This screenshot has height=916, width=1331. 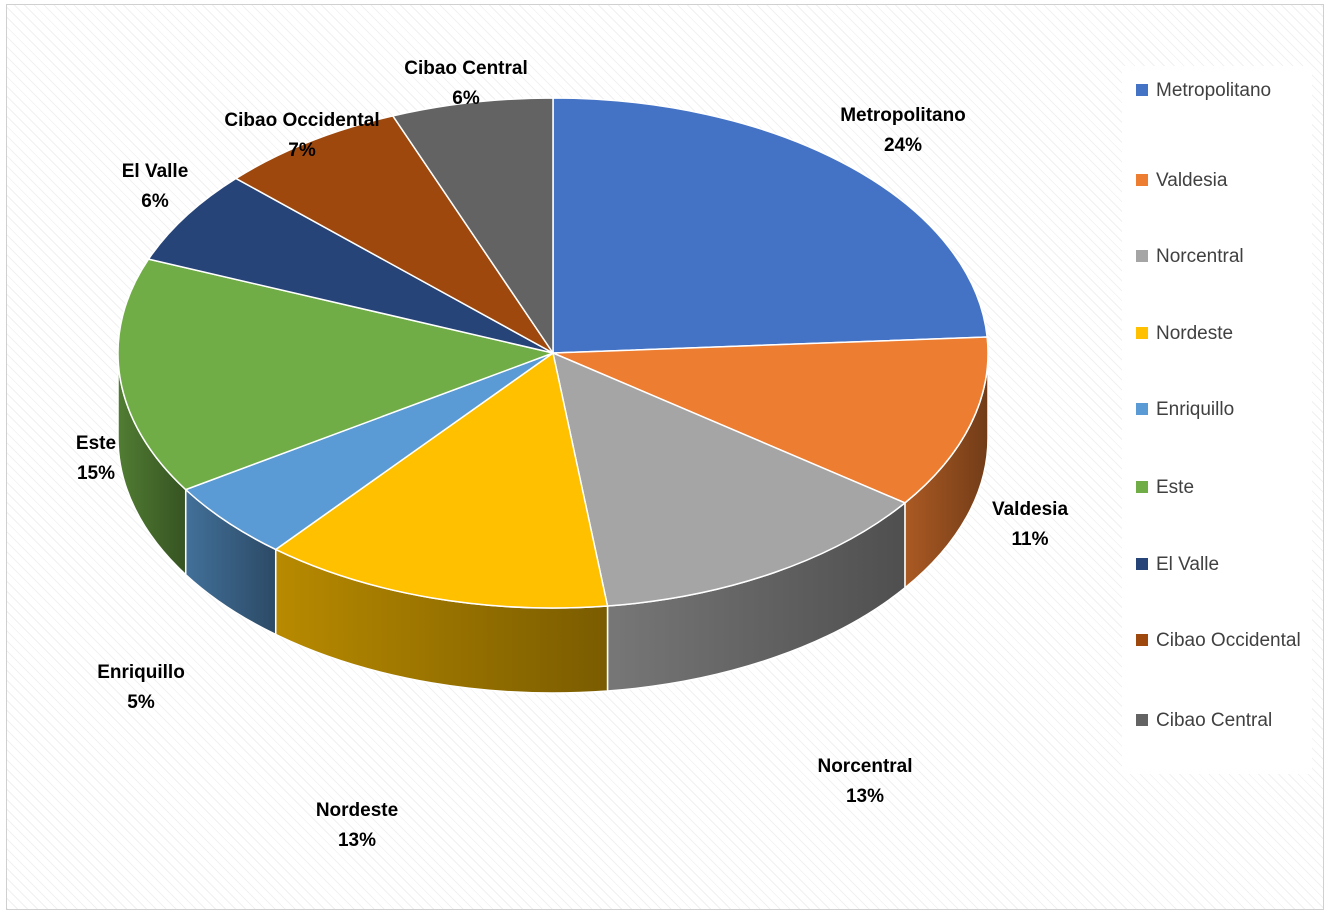 I want to click on data-label-norcentral: Norcentral 13%, so click(x=864, y=782).